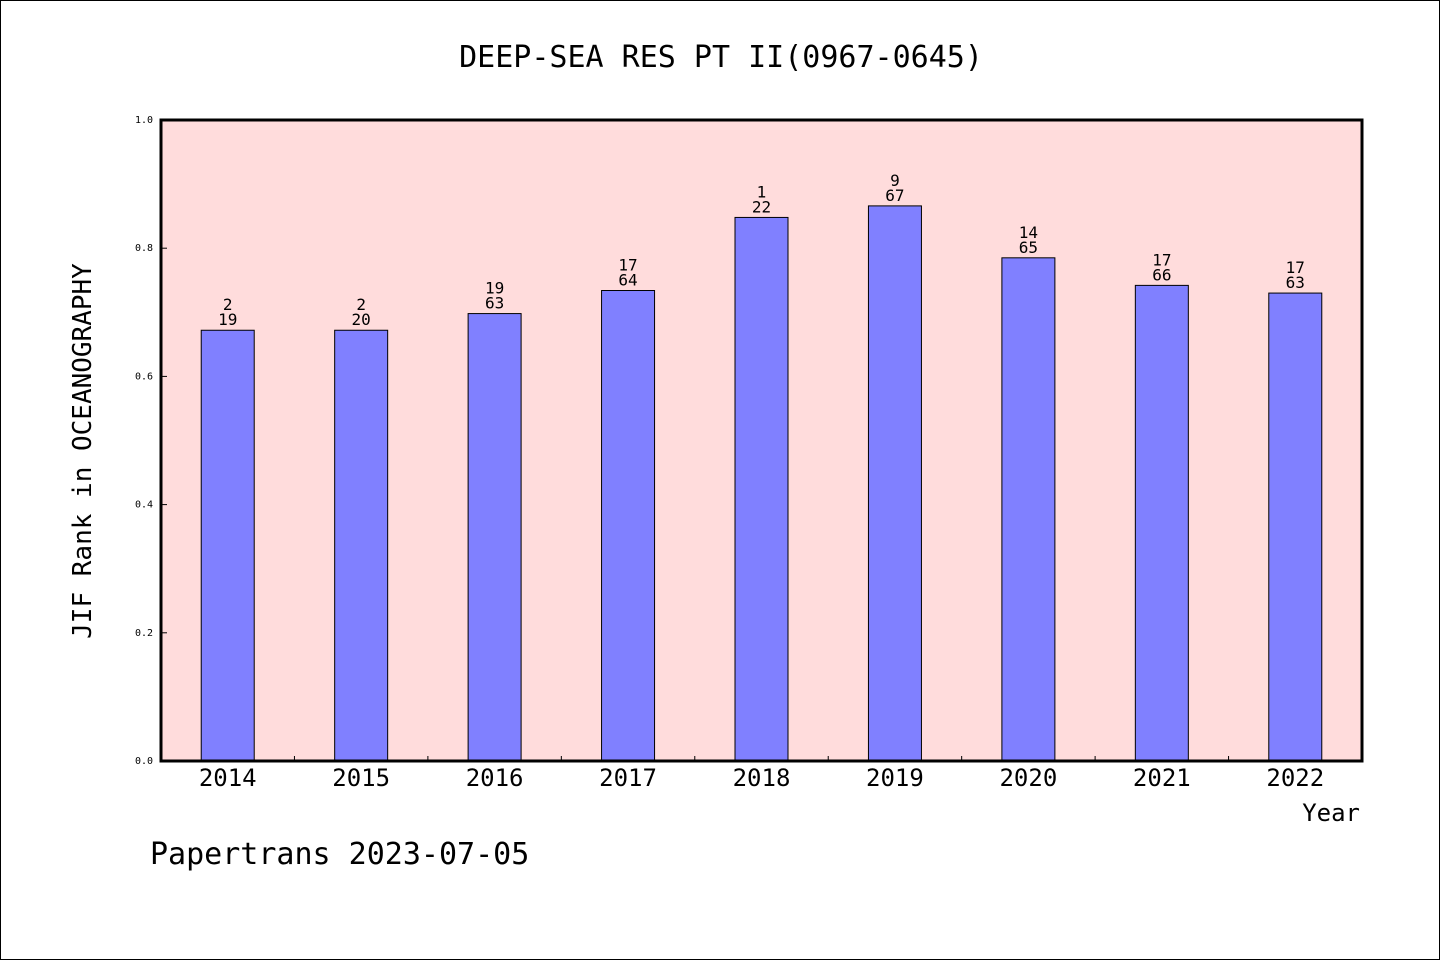 Image resolution: width=1440 pixels, height=960 pixels. What do you see at coordinates (761, 489) in the screenshot?
I see `bar-2018` at bounding box center [761, 489].